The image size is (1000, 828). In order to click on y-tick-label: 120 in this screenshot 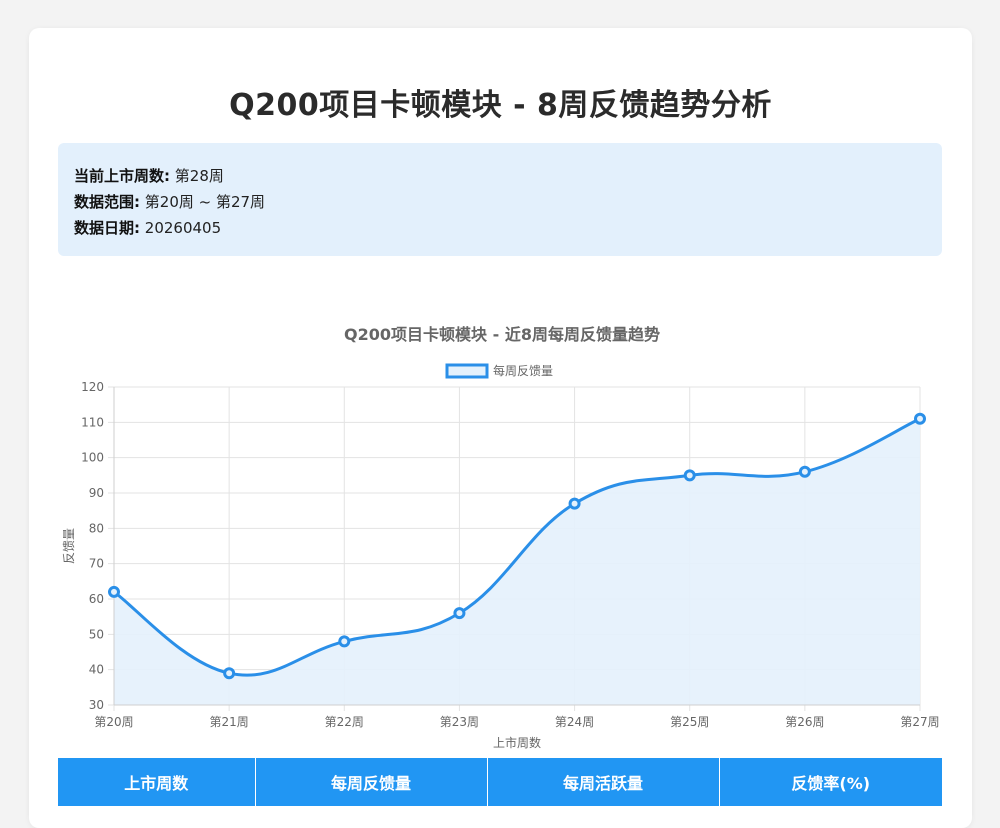, I will do `click(92, 387)`.